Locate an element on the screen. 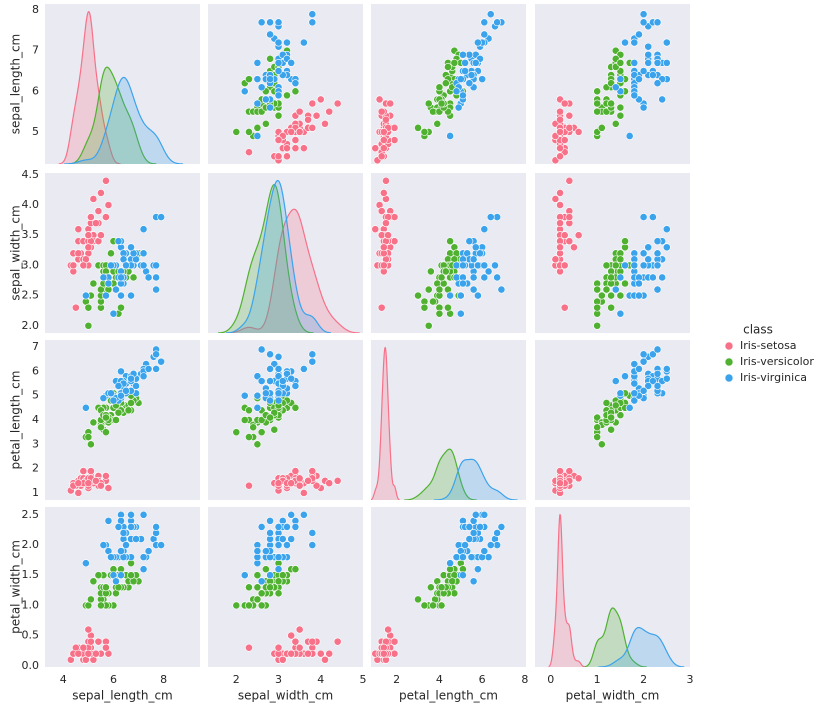 The height and width of the screenshot is (707, 819). panel-background is located at coordinates (285, 420).